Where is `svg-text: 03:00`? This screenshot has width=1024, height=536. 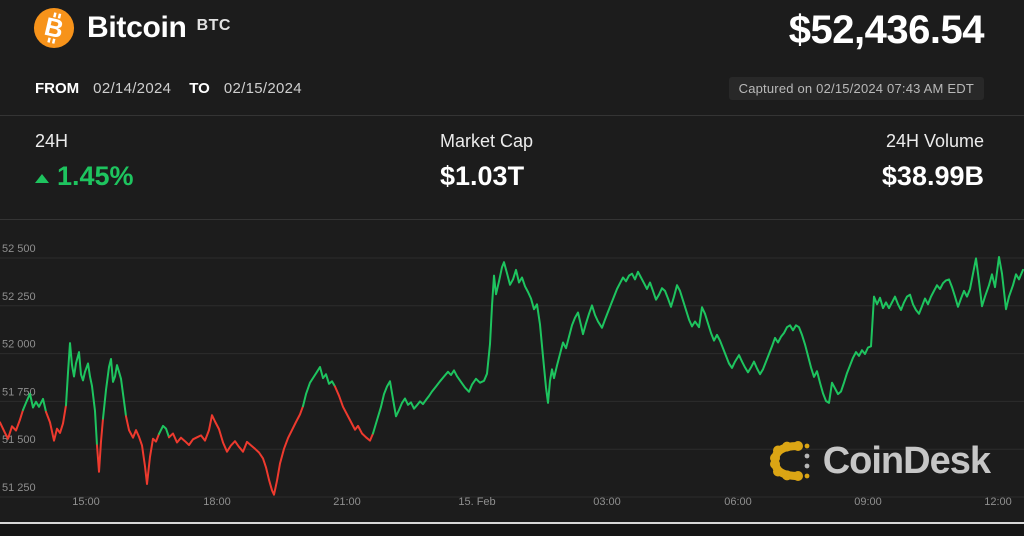 svg-text: 03:00 is located at coordinates (607, 502).